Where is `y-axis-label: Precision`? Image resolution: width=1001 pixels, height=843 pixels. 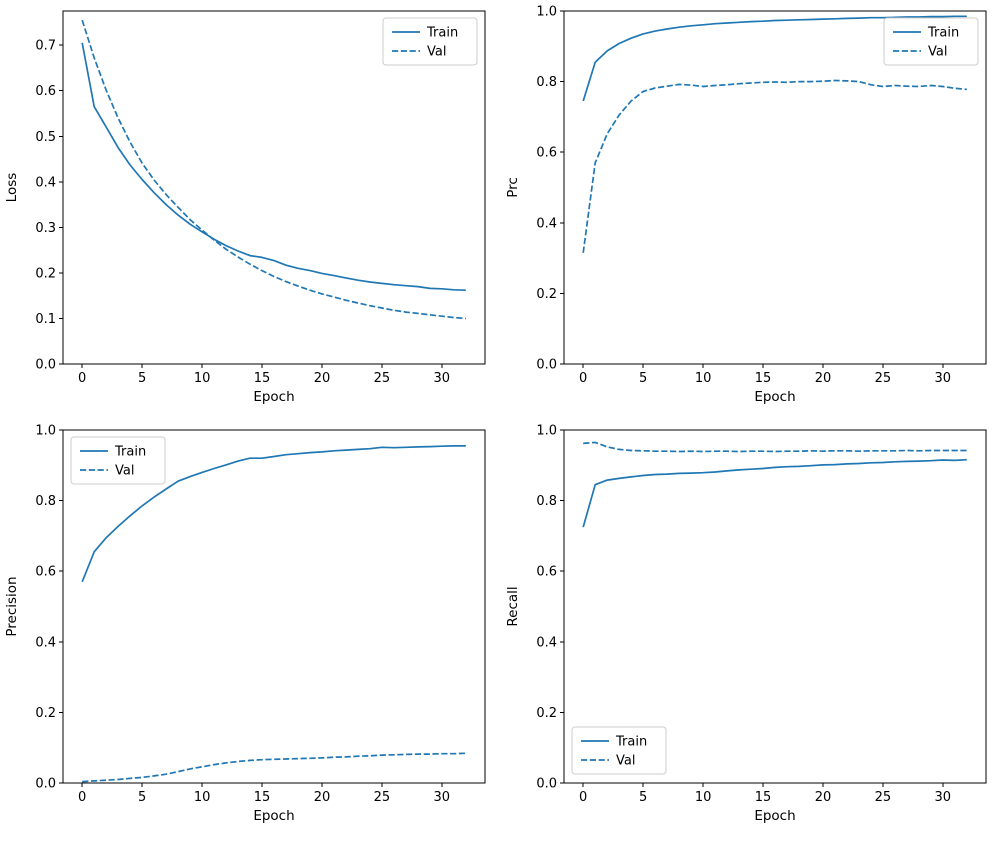 y-axis-label: Precision is located at coordinates (12, 606).